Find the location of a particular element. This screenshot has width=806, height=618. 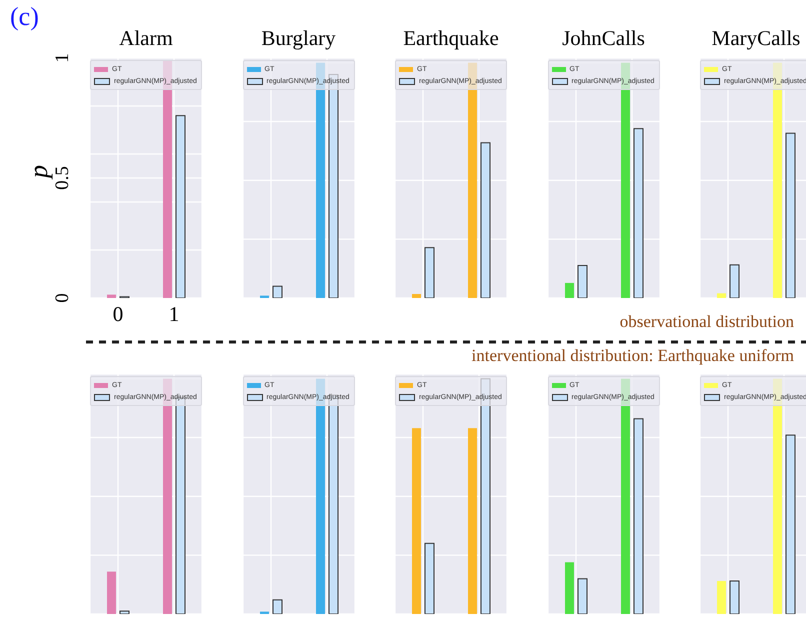

chart-title: JohnCalls is located at coordinates (603, 38).